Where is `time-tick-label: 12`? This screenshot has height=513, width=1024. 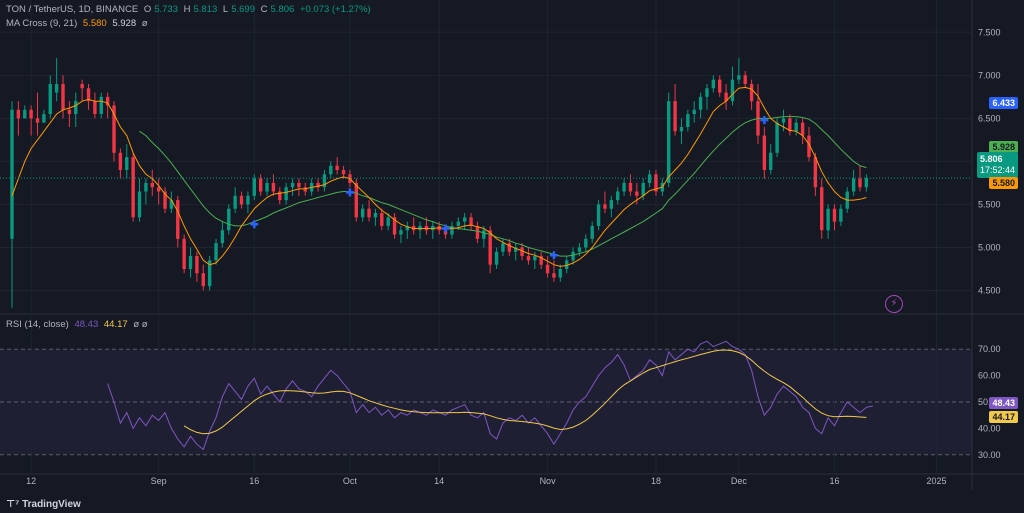 time-tick-label: 12 is located at coordinates (31, 481).